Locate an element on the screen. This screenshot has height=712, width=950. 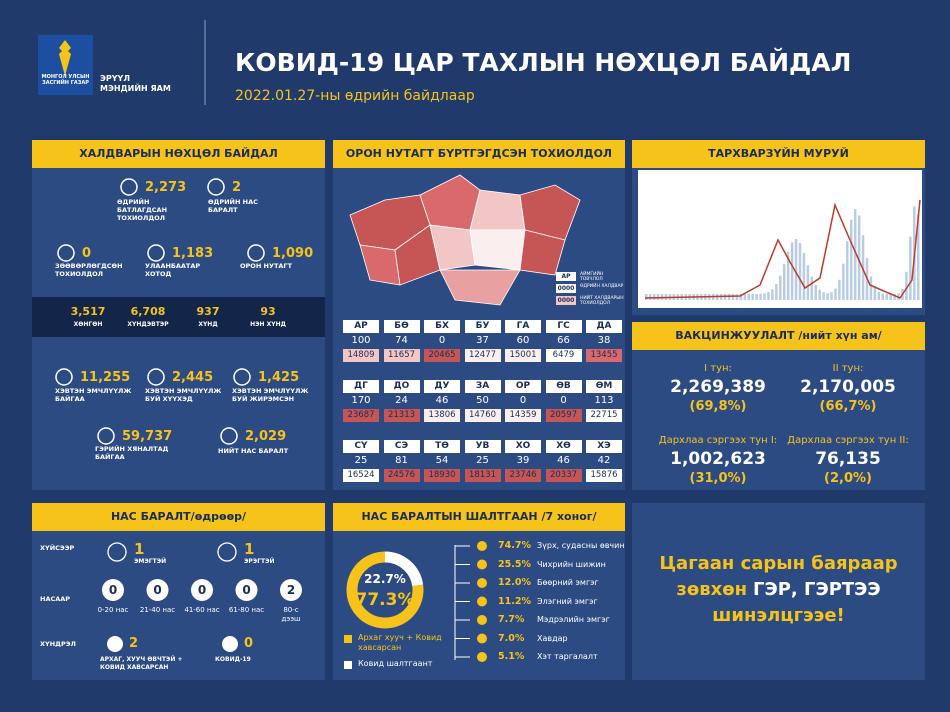
region-total: 18131 is located at coordinates (482, 475).